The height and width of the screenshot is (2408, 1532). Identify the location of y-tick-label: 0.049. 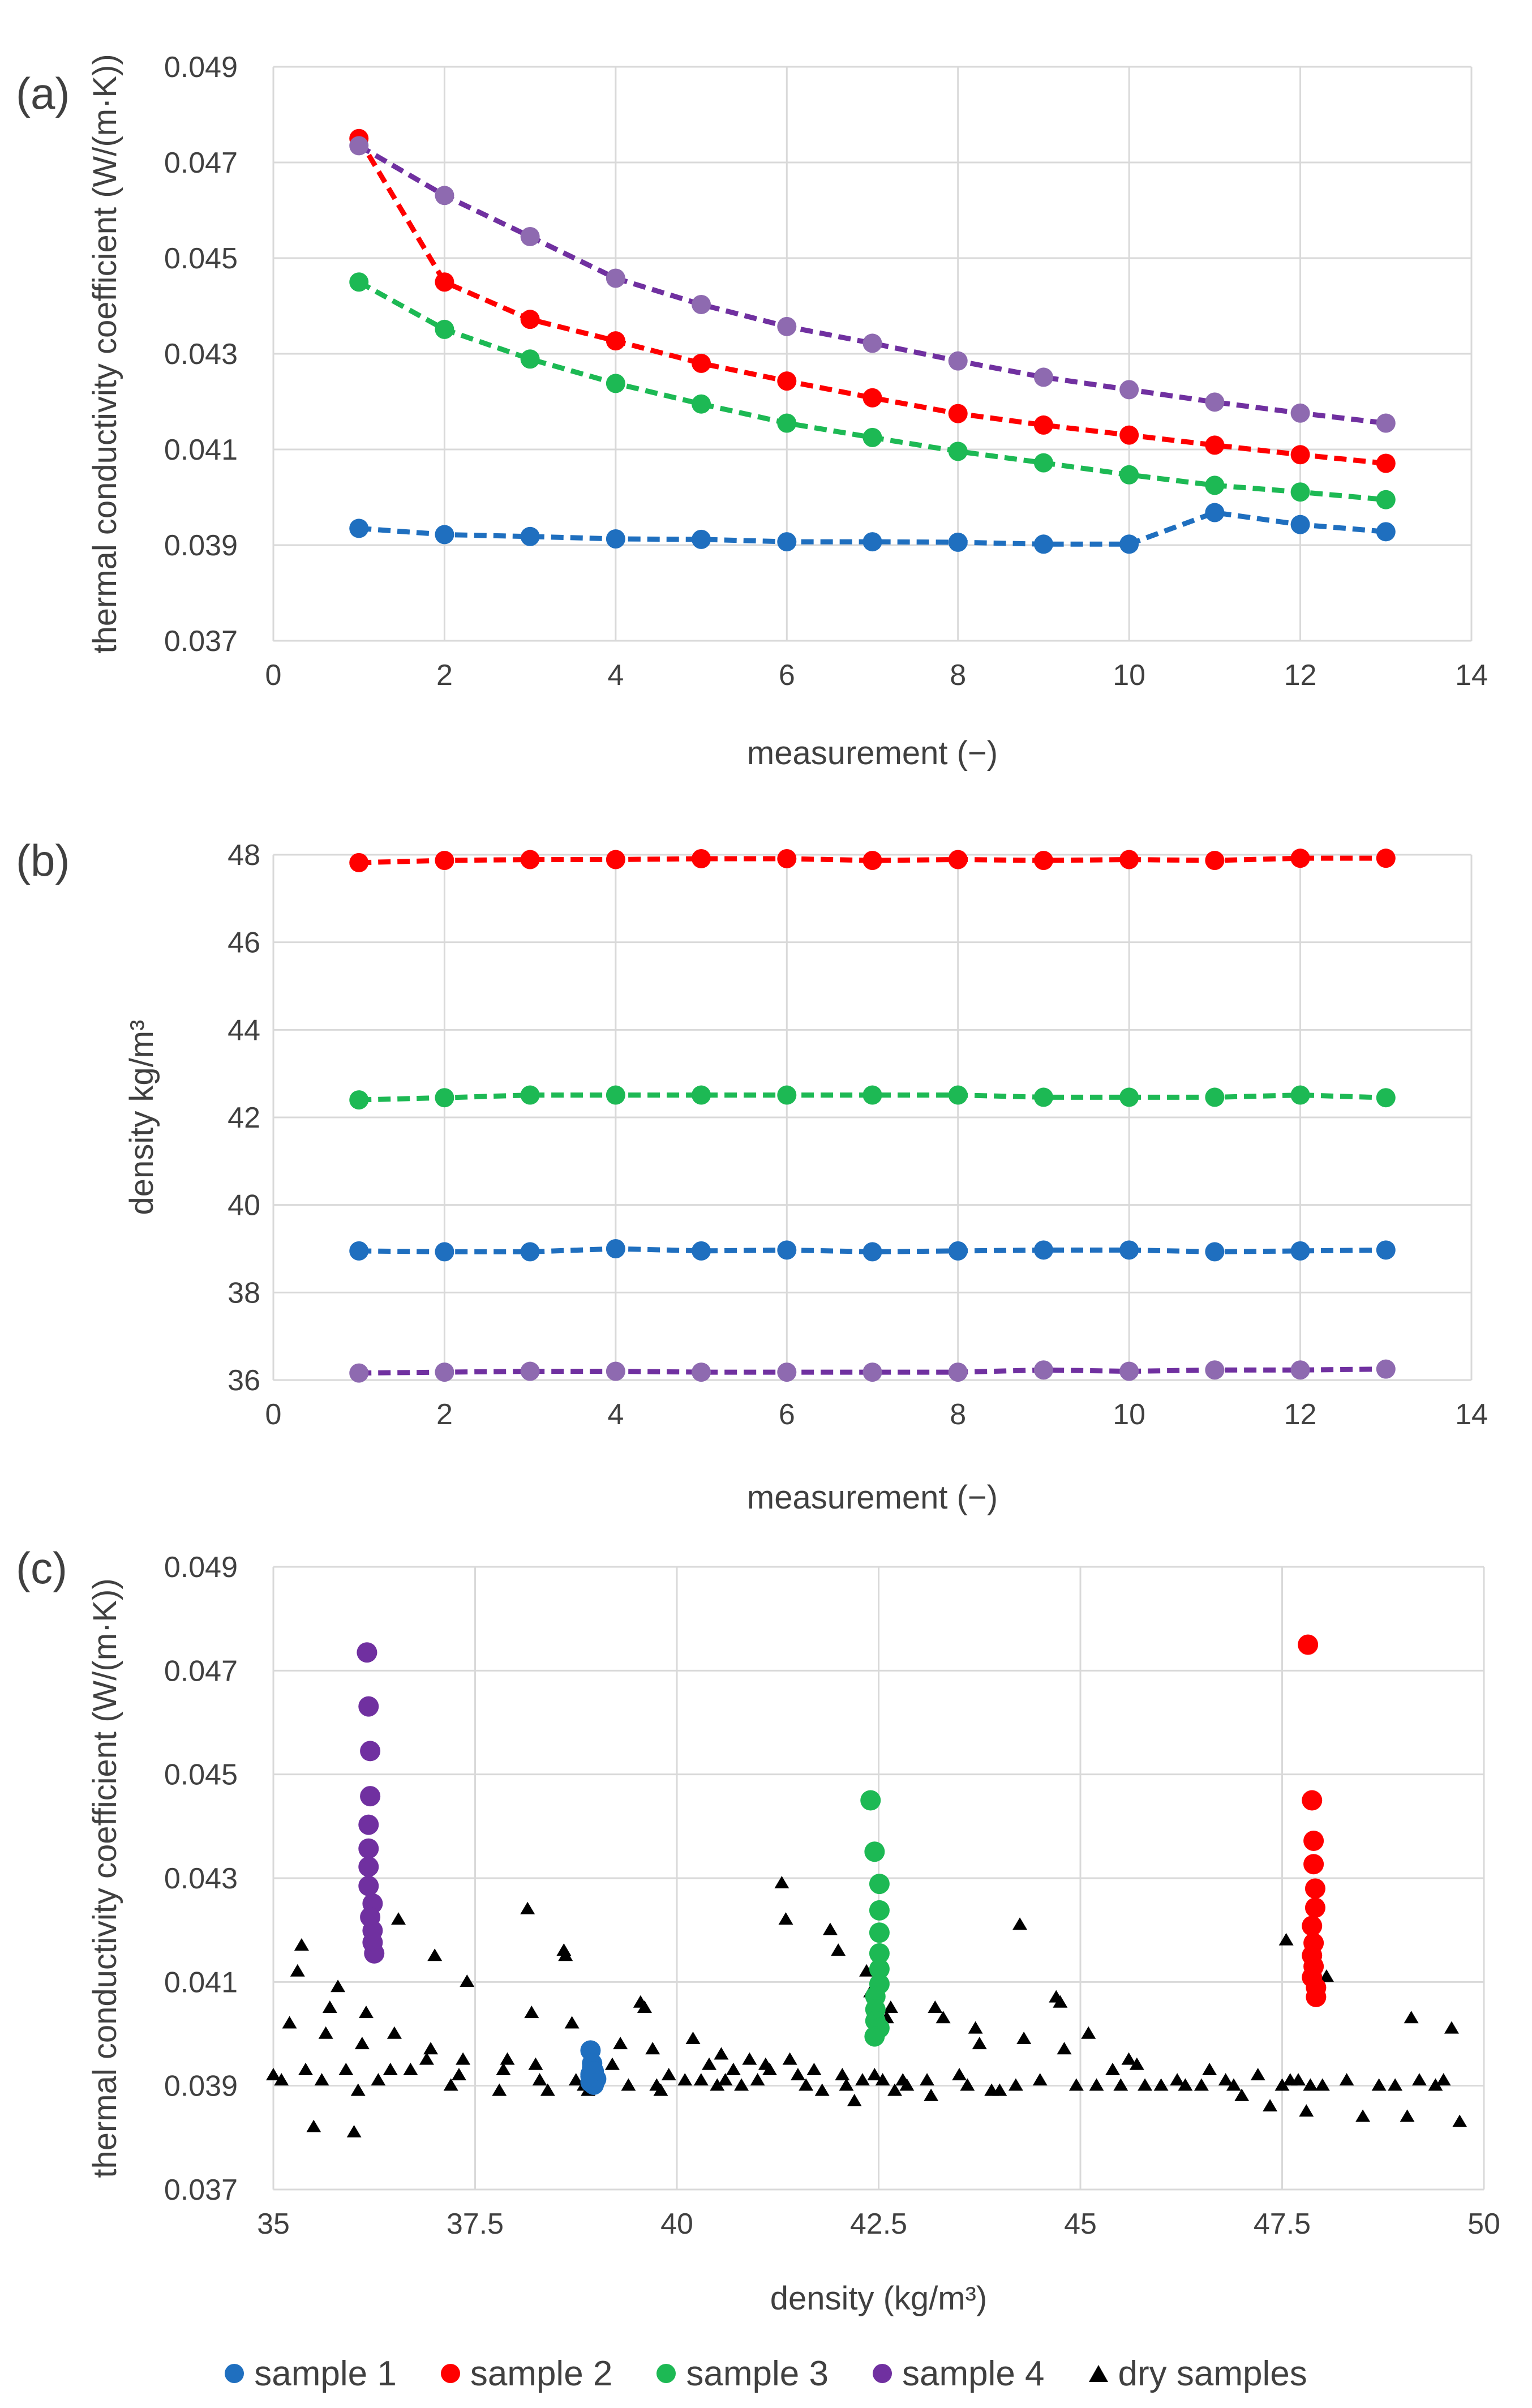
(201, 1567).